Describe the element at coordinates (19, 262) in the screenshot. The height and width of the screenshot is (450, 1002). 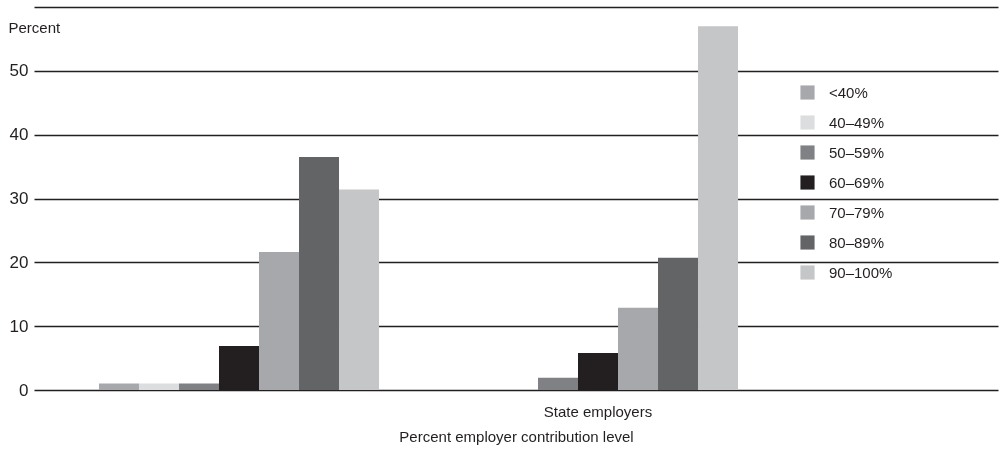
I see `y-tick-label: 20` at that location.